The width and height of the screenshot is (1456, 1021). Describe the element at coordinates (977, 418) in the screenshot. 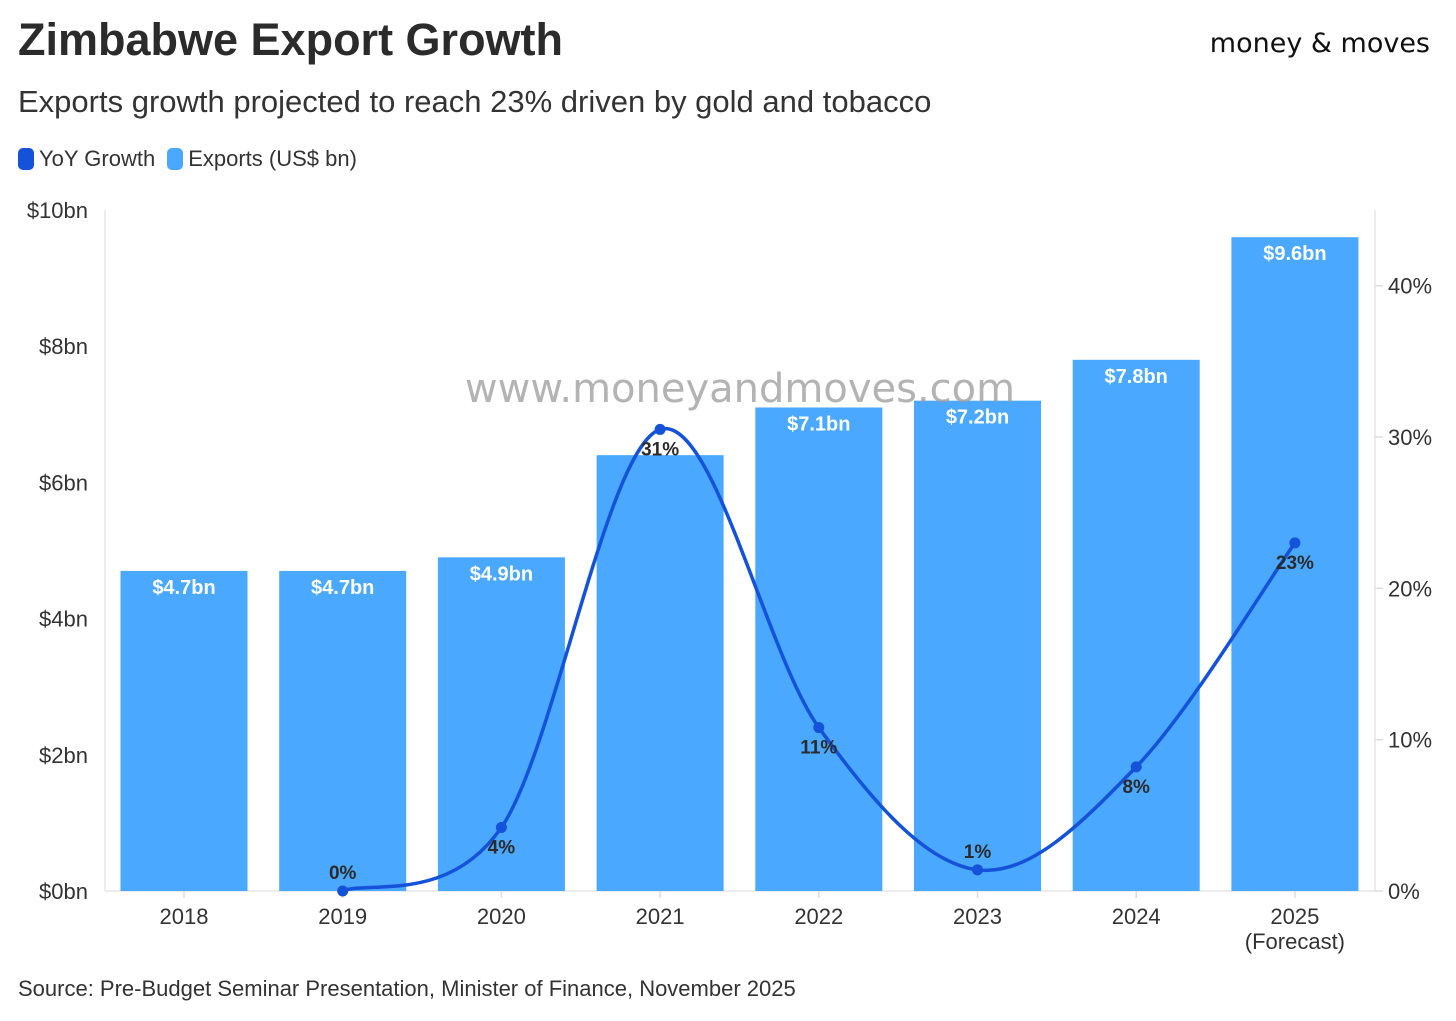

I see `bar-value-label: $7.2bn` at that location.